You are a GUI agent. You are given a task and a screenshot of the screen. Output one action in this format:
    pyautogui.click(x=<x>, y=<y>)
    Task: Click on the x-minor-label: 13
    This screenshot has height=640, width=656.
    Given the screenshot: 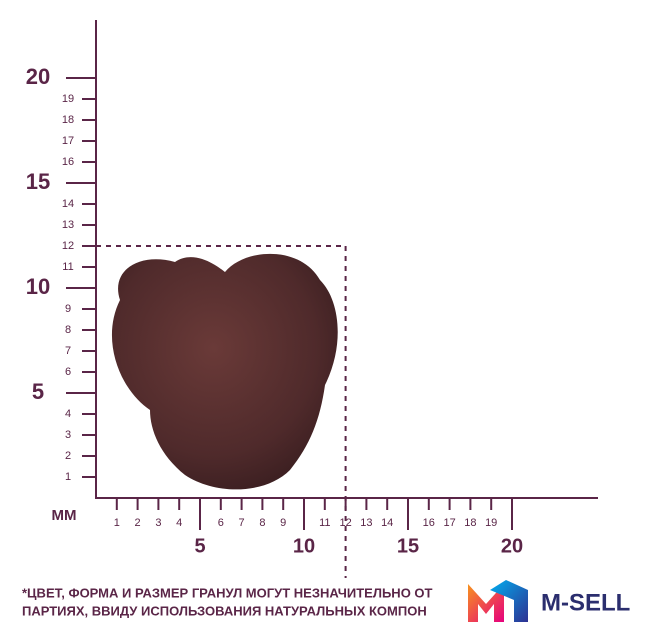 What is the action you would take?
    pyautogui.click(x=366, y=523)
    